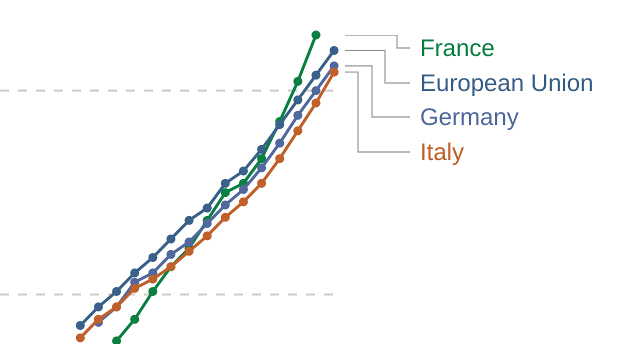 The width and height of the screenshot is (640, 344). Describe the element at coordinates (507, 83) in the screenshot. I see `text: European Union` at that location.